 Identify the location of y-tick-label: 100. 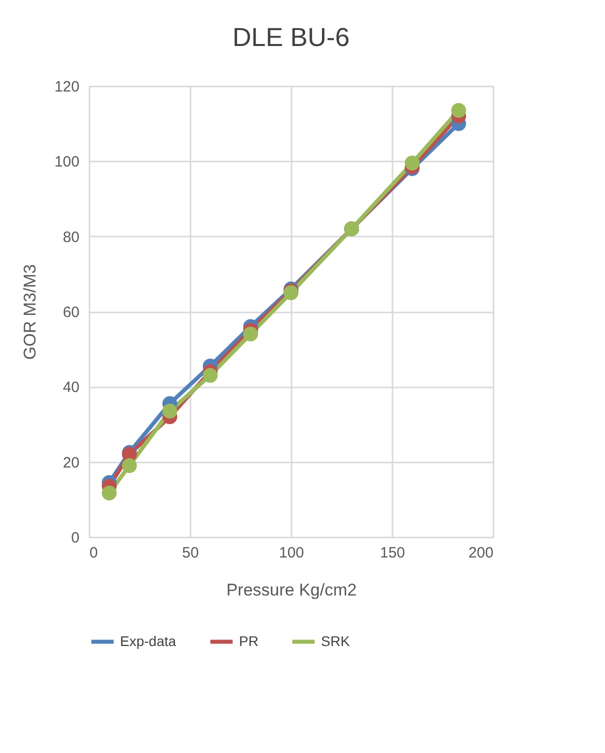
(67, 162).